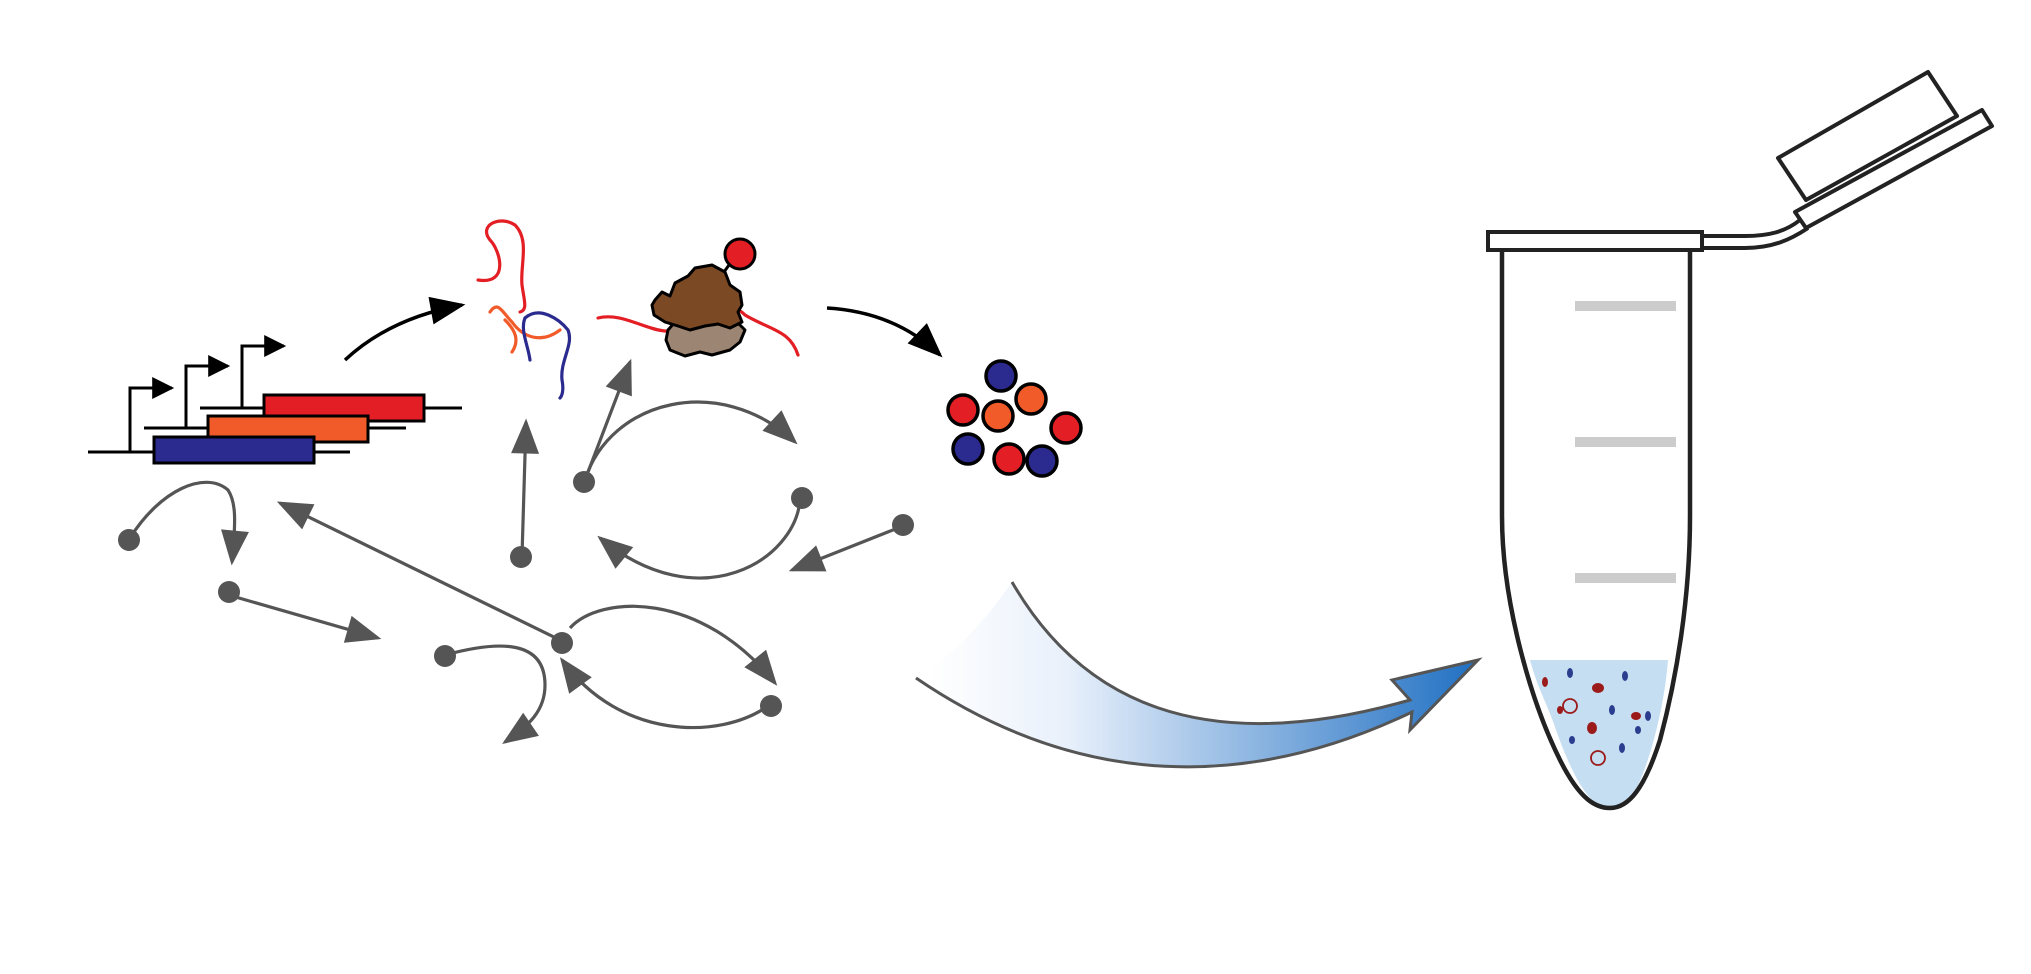  I want to click on network-nodes, so click(516, 594).